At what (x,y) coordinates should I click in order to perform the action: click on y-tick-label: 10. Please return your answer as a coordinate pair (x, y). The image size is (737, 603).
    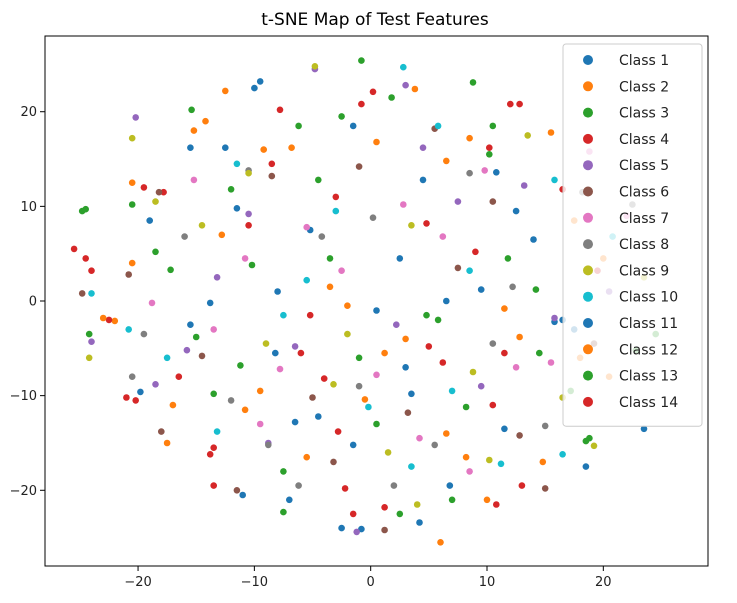
    Looking at the image, I should click on (28, 207).